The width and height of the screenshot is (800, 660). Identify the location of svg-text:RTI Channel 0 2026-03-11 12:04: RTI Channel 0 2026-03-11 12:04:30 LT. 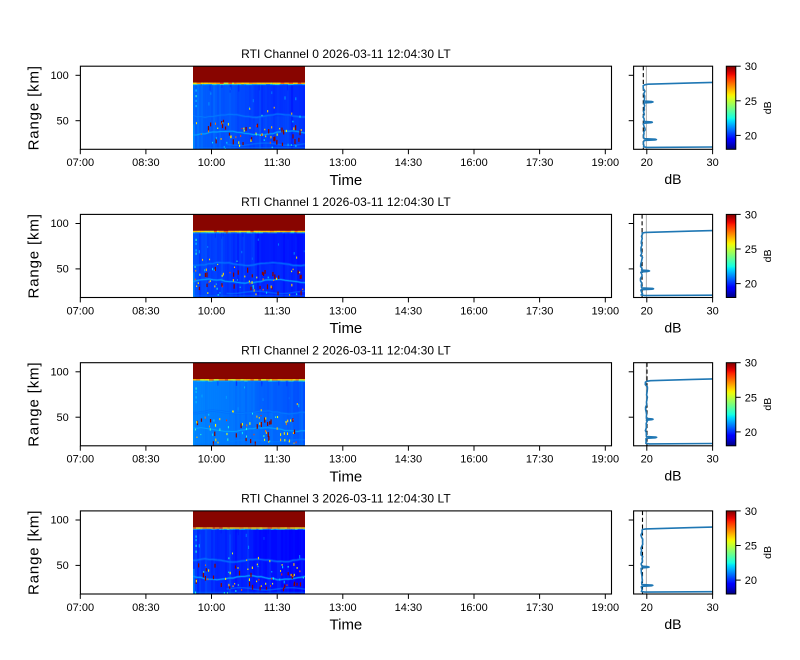
(346, 54).